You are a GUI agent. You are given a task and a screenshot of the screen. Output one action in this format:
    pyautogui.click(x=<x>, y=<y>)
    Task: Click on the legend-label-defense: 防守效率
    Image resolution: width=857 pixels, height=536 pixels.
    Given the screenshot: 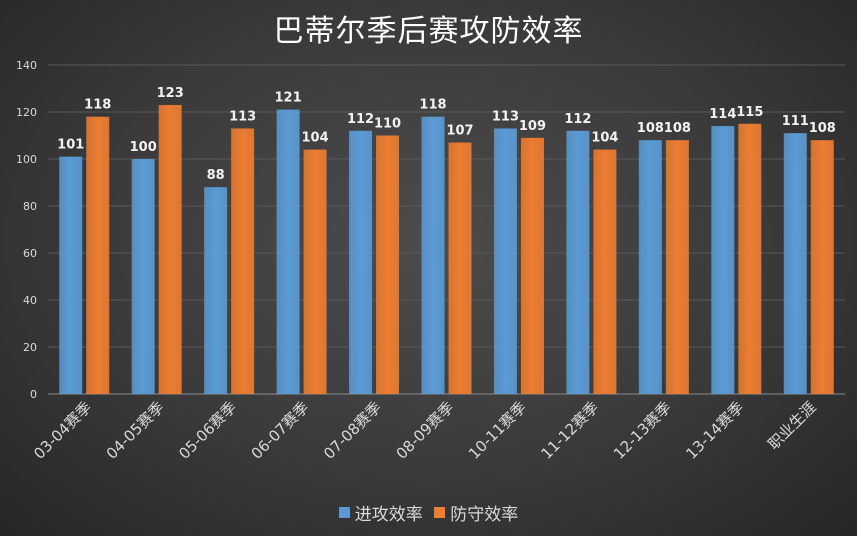 What is the action you would take?
    pyautogui.click(x=484, y=515)
    